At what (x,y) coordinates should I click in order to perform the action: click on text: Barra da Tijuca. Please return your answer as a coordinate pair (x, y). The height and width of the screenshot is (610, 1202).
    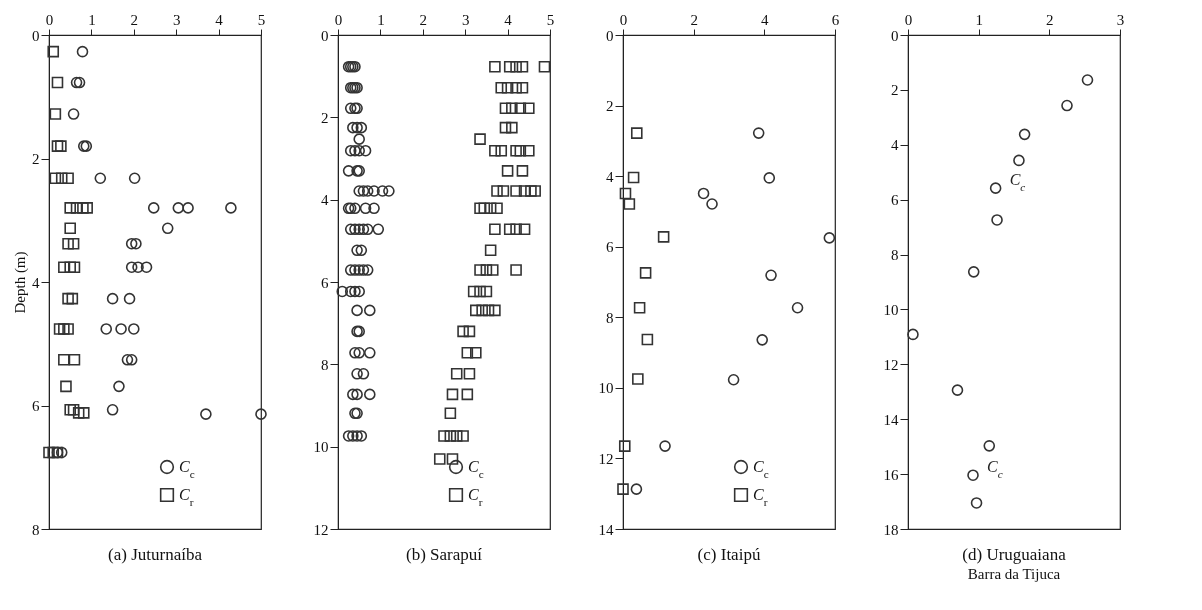
    Looking at the image, I should click on (1014, 574).